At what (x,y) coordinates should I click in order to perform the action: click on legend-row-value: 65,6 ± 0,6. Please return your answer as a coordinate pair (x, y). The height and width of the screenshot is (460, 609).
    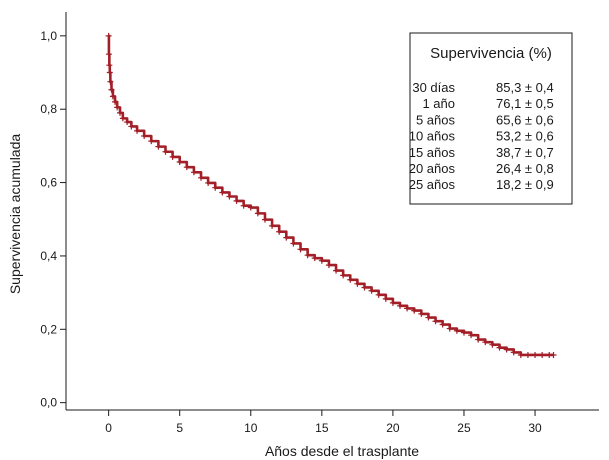
    Looking at the image, I should click on (525, 119).